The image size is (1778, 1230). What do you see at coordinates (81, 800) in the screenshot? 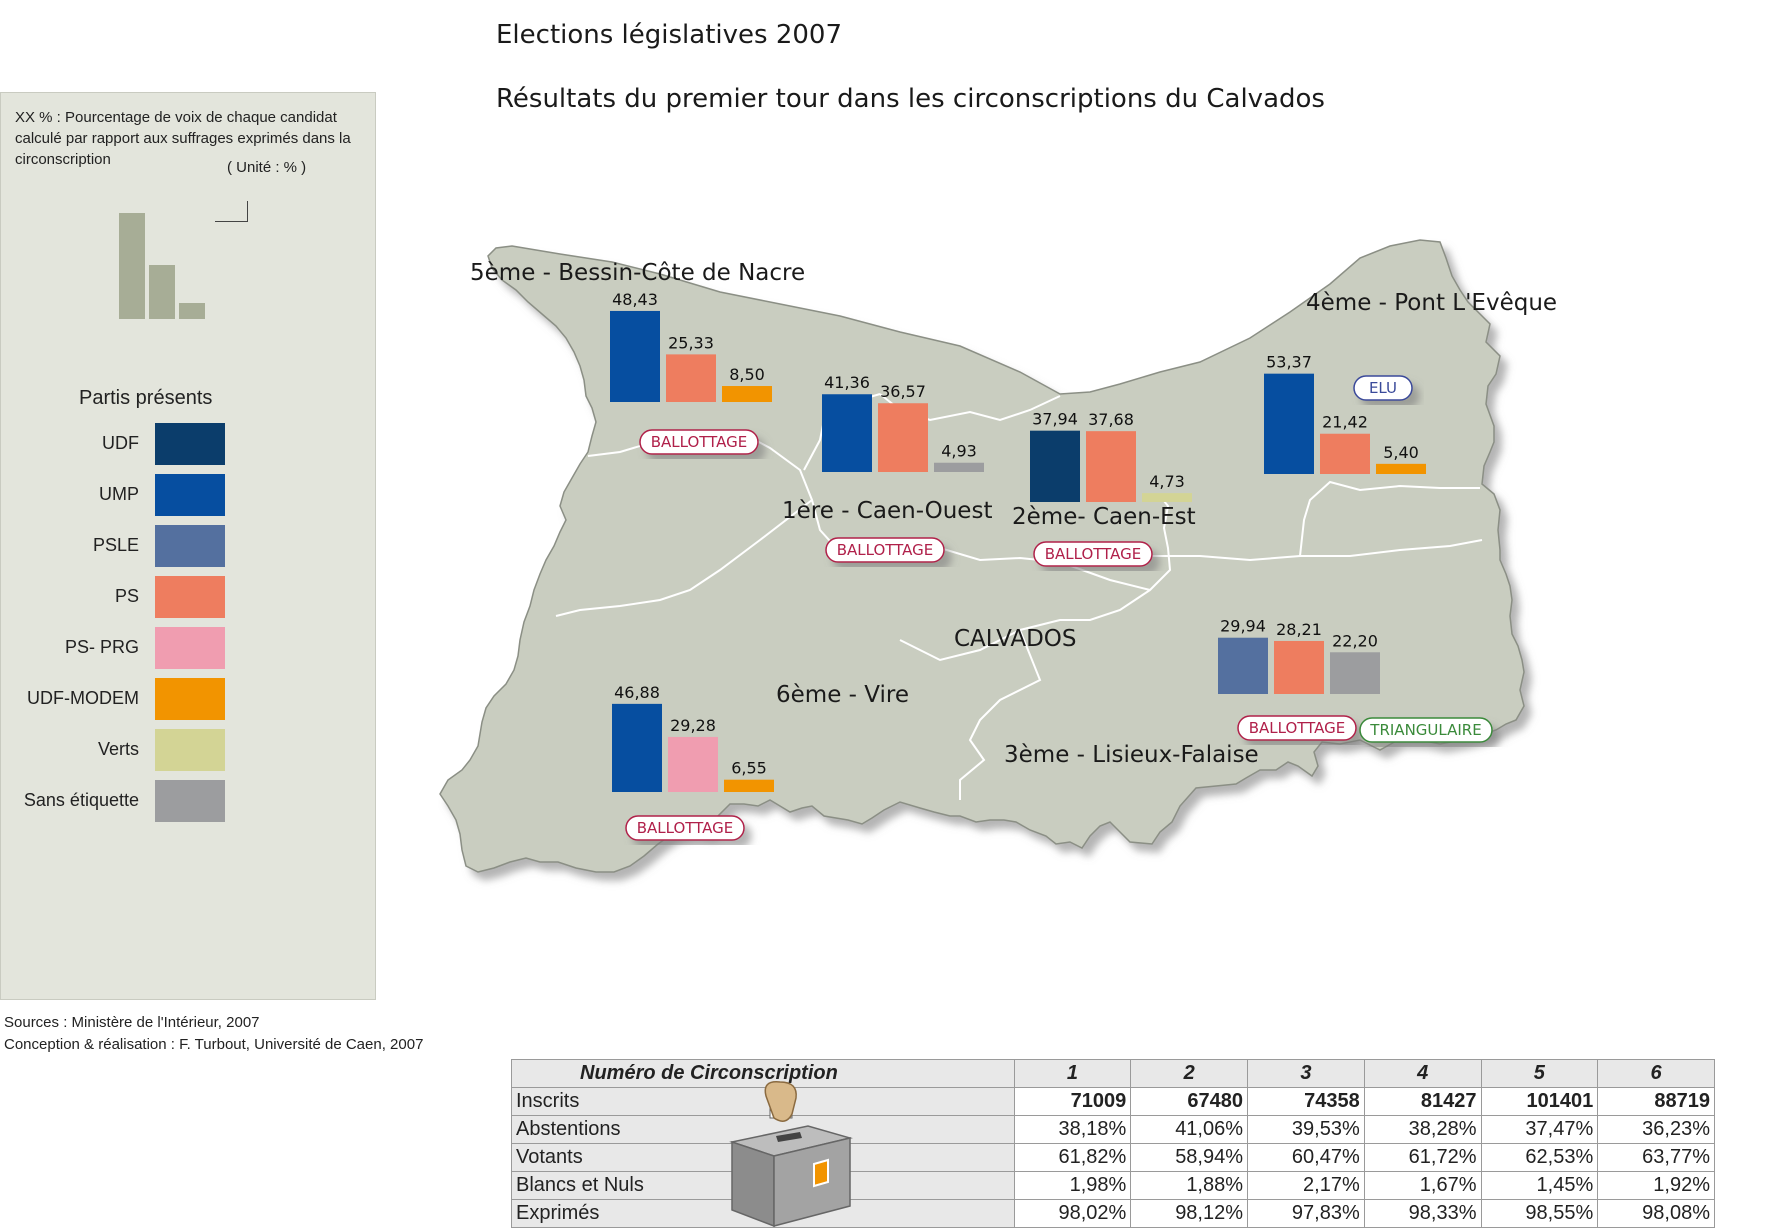
I see `legend-item-label: Sans étiquette` at bounding box center [81, 800].